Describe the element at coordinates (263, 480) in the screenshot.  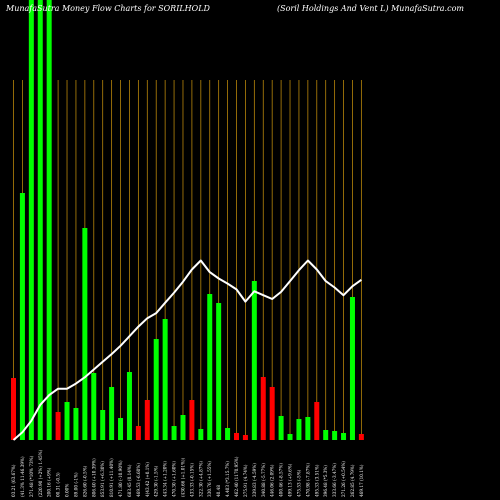
I see `x-tick-label: 340.88 (-5.77%)` at that location.